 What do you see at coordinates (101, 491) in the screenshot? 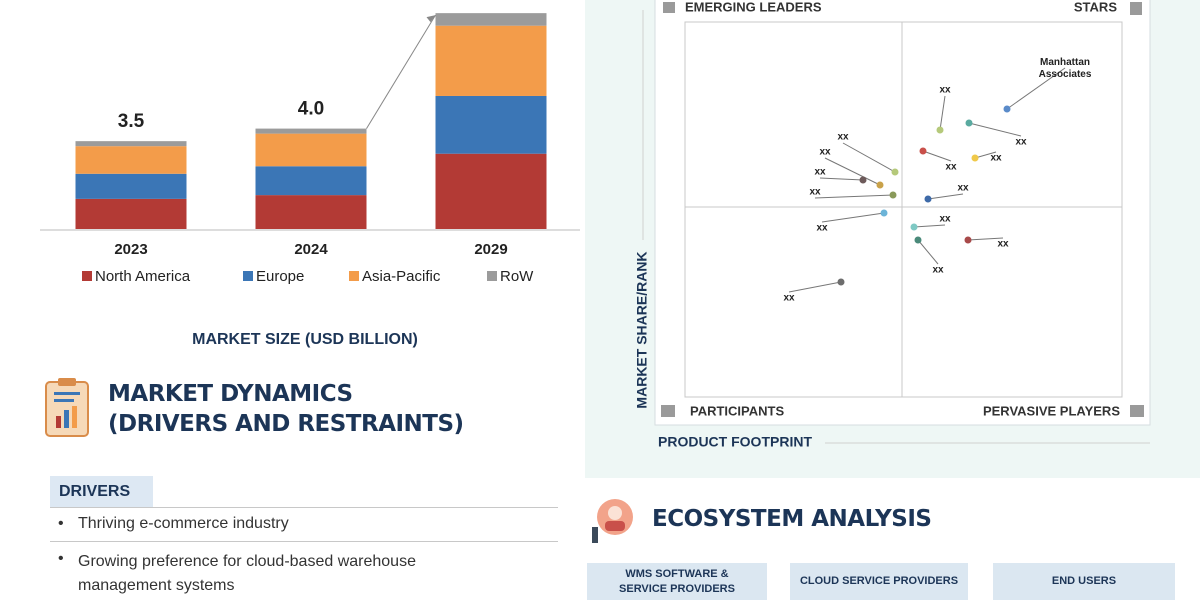
I see `drivers-heading: DRIVERS` at bounding box center [101, 491].